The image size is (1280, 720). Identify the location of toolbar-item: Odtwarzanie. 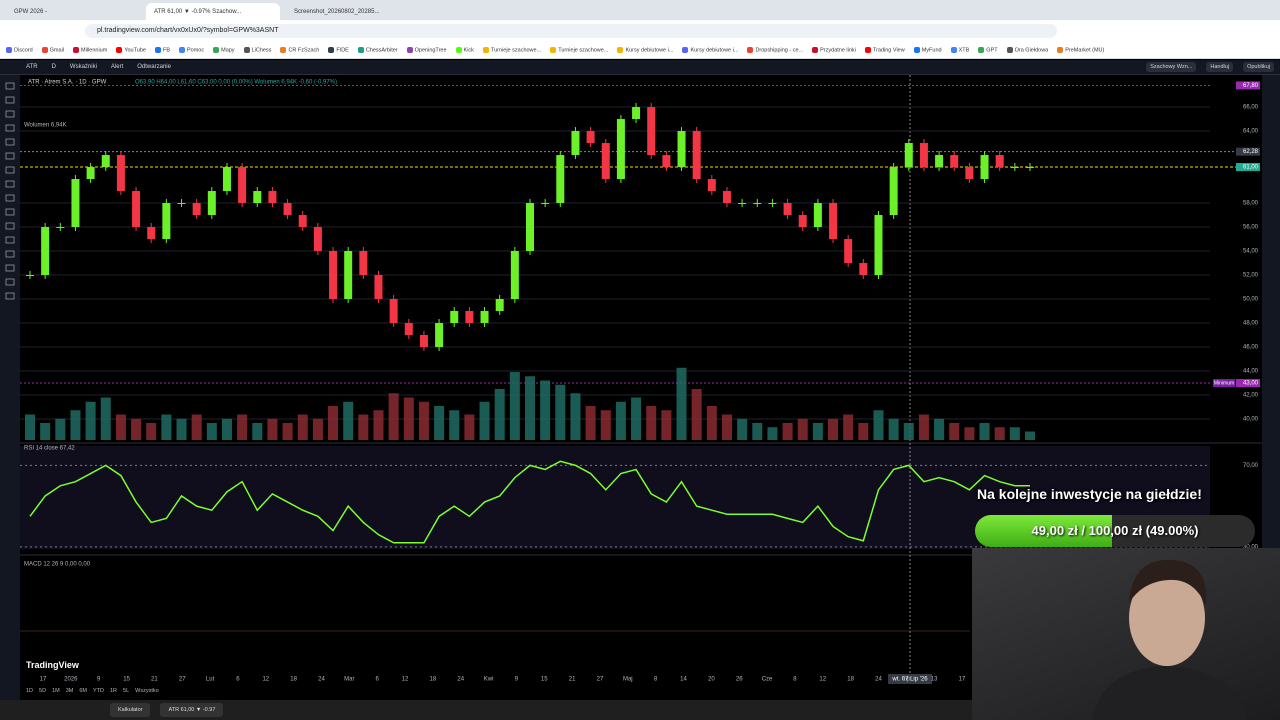
(154, 67).